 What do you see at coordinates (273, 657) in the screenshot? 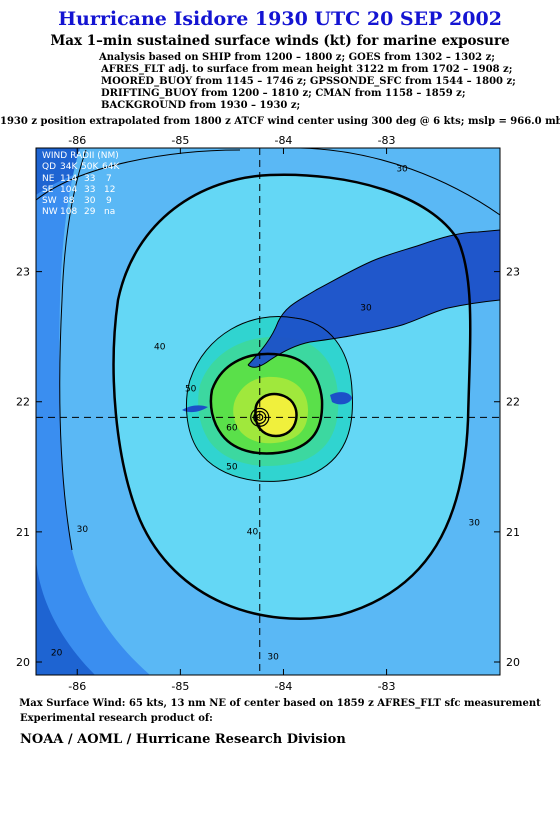
I see `contour-label-8: 30` at bounding box center [273, 657].